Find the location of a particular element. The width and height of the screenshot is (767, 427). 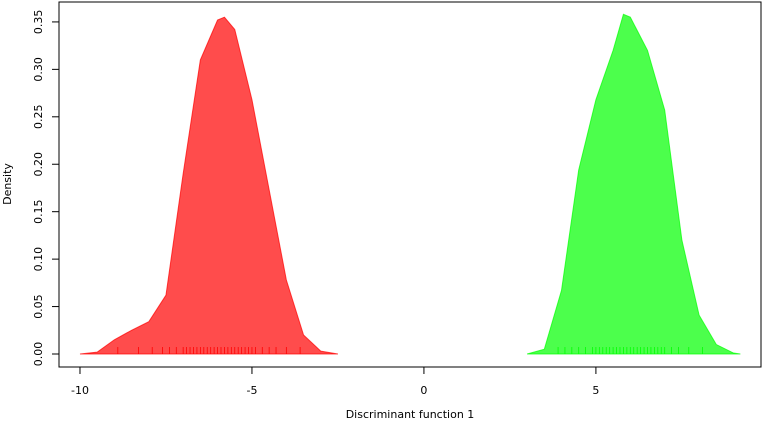

y-tick-label: 0.15 is located at coordinates (38, 211).